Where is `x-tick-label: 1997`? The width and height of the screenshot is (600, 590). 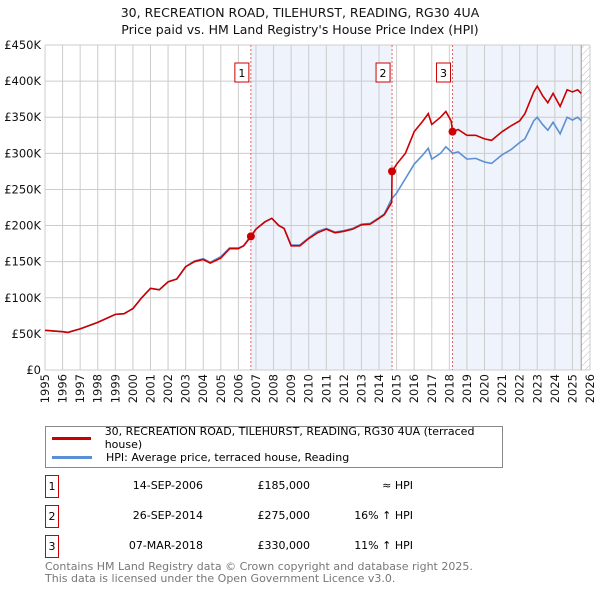
x-tick-label: 1997 is located at coordinates (80, 388).